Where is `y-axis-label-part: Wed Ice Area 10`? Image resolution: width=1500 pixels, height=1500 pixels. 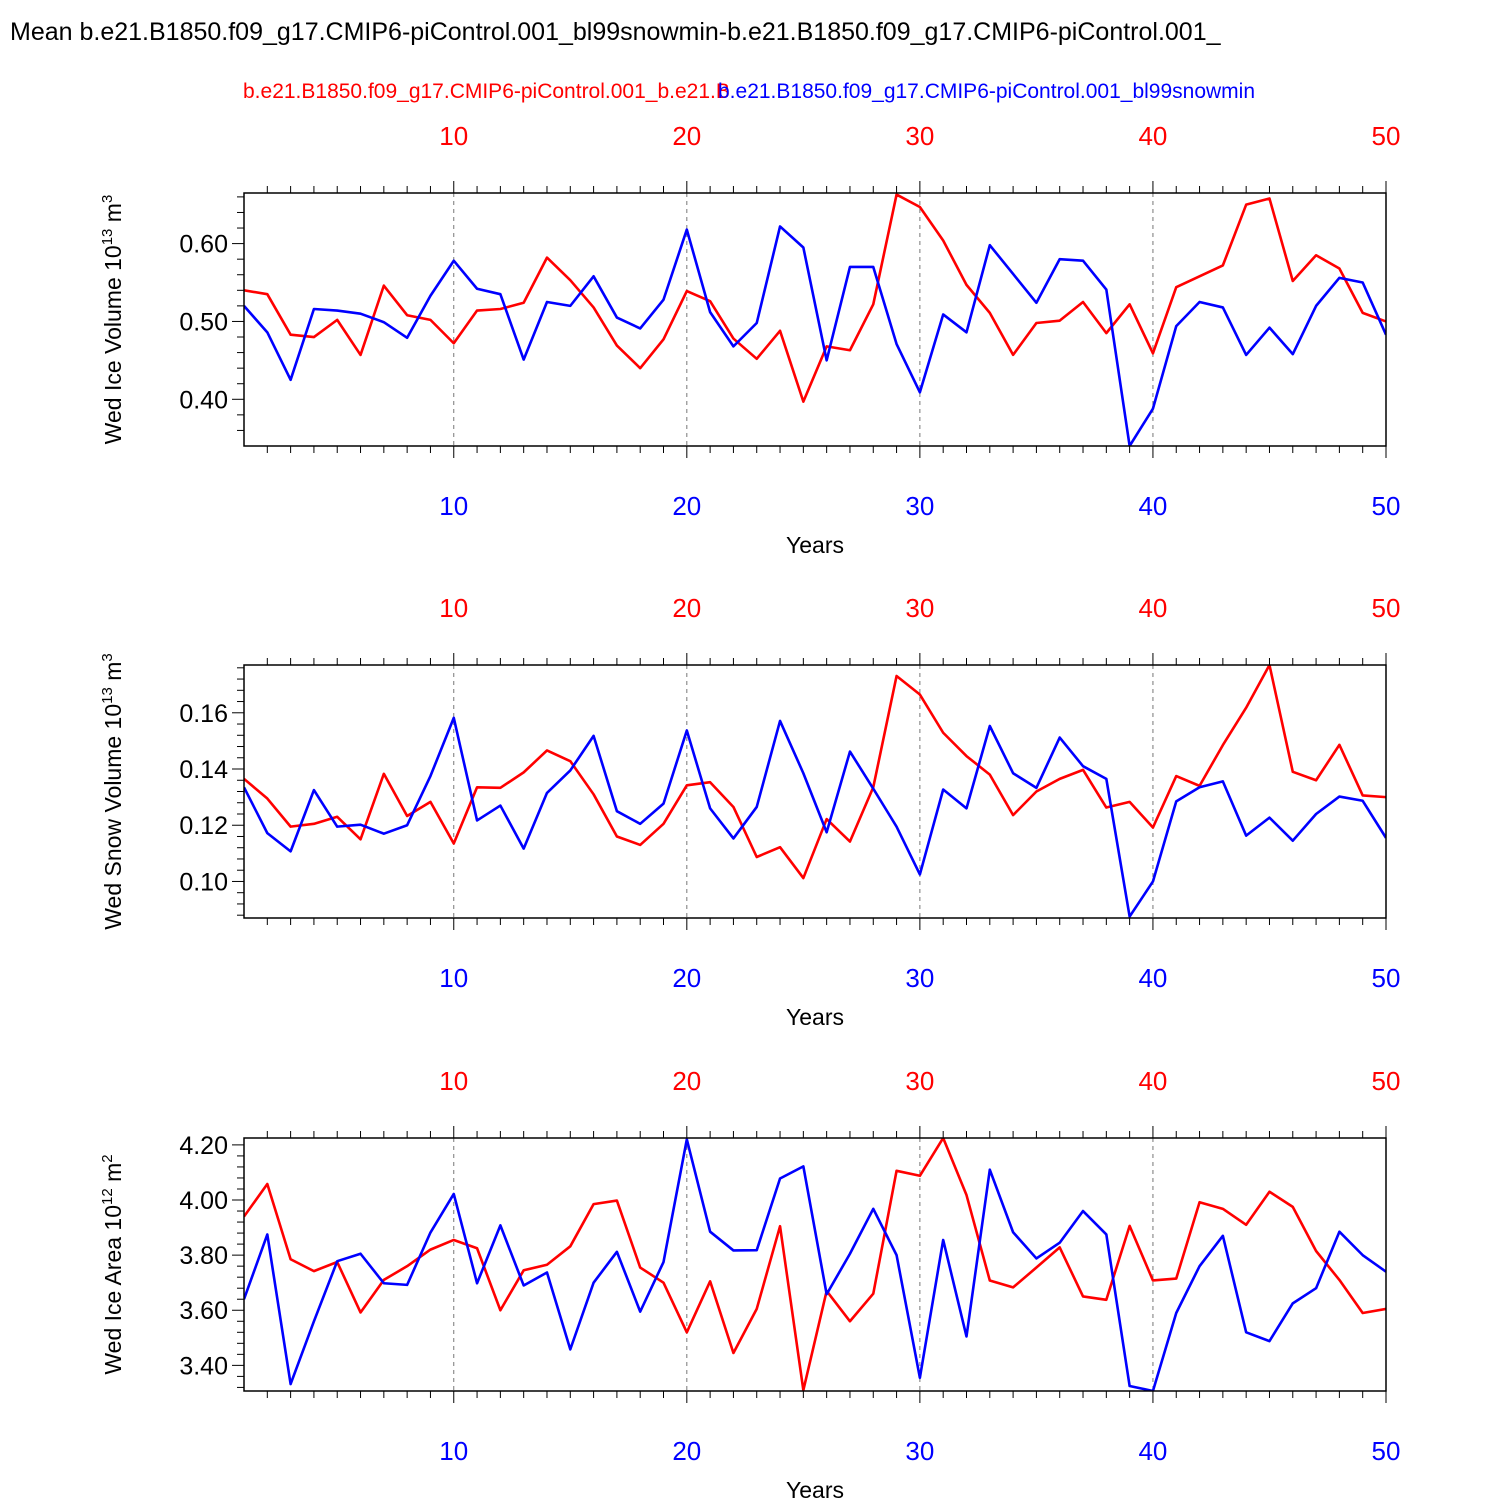 y-axis-label-part: Wed Ice Area 10 is located at coordinates (113, 1290).